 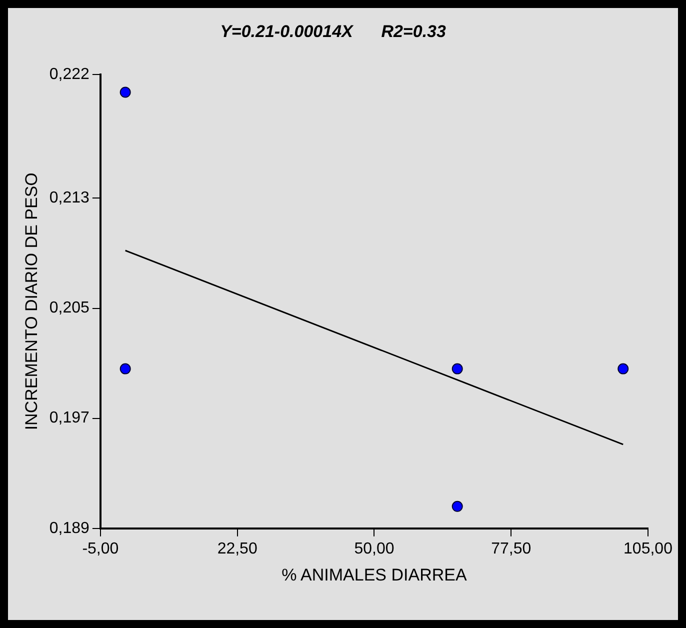 I want to click on y-tick-label: 0,205, so click(x=69, y=308).